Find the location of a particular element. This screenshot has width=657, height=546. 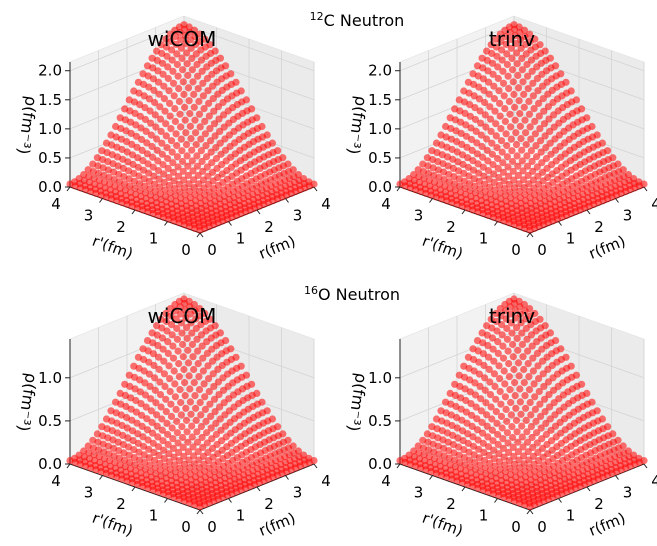

suptitle-superscript: 16 is located at coordinates (311, 290).